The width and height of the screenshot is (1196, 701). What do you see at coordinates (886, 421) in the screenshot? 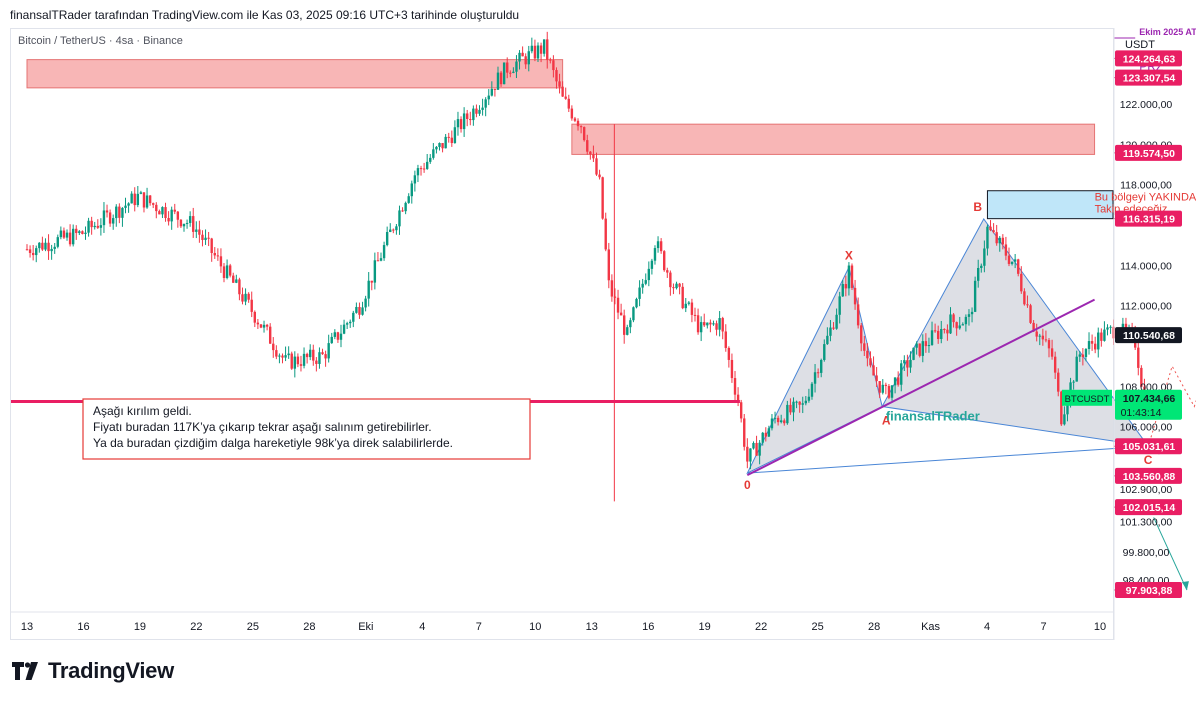
I see `pattern-point-a: A` at bounding box center [886, 421].